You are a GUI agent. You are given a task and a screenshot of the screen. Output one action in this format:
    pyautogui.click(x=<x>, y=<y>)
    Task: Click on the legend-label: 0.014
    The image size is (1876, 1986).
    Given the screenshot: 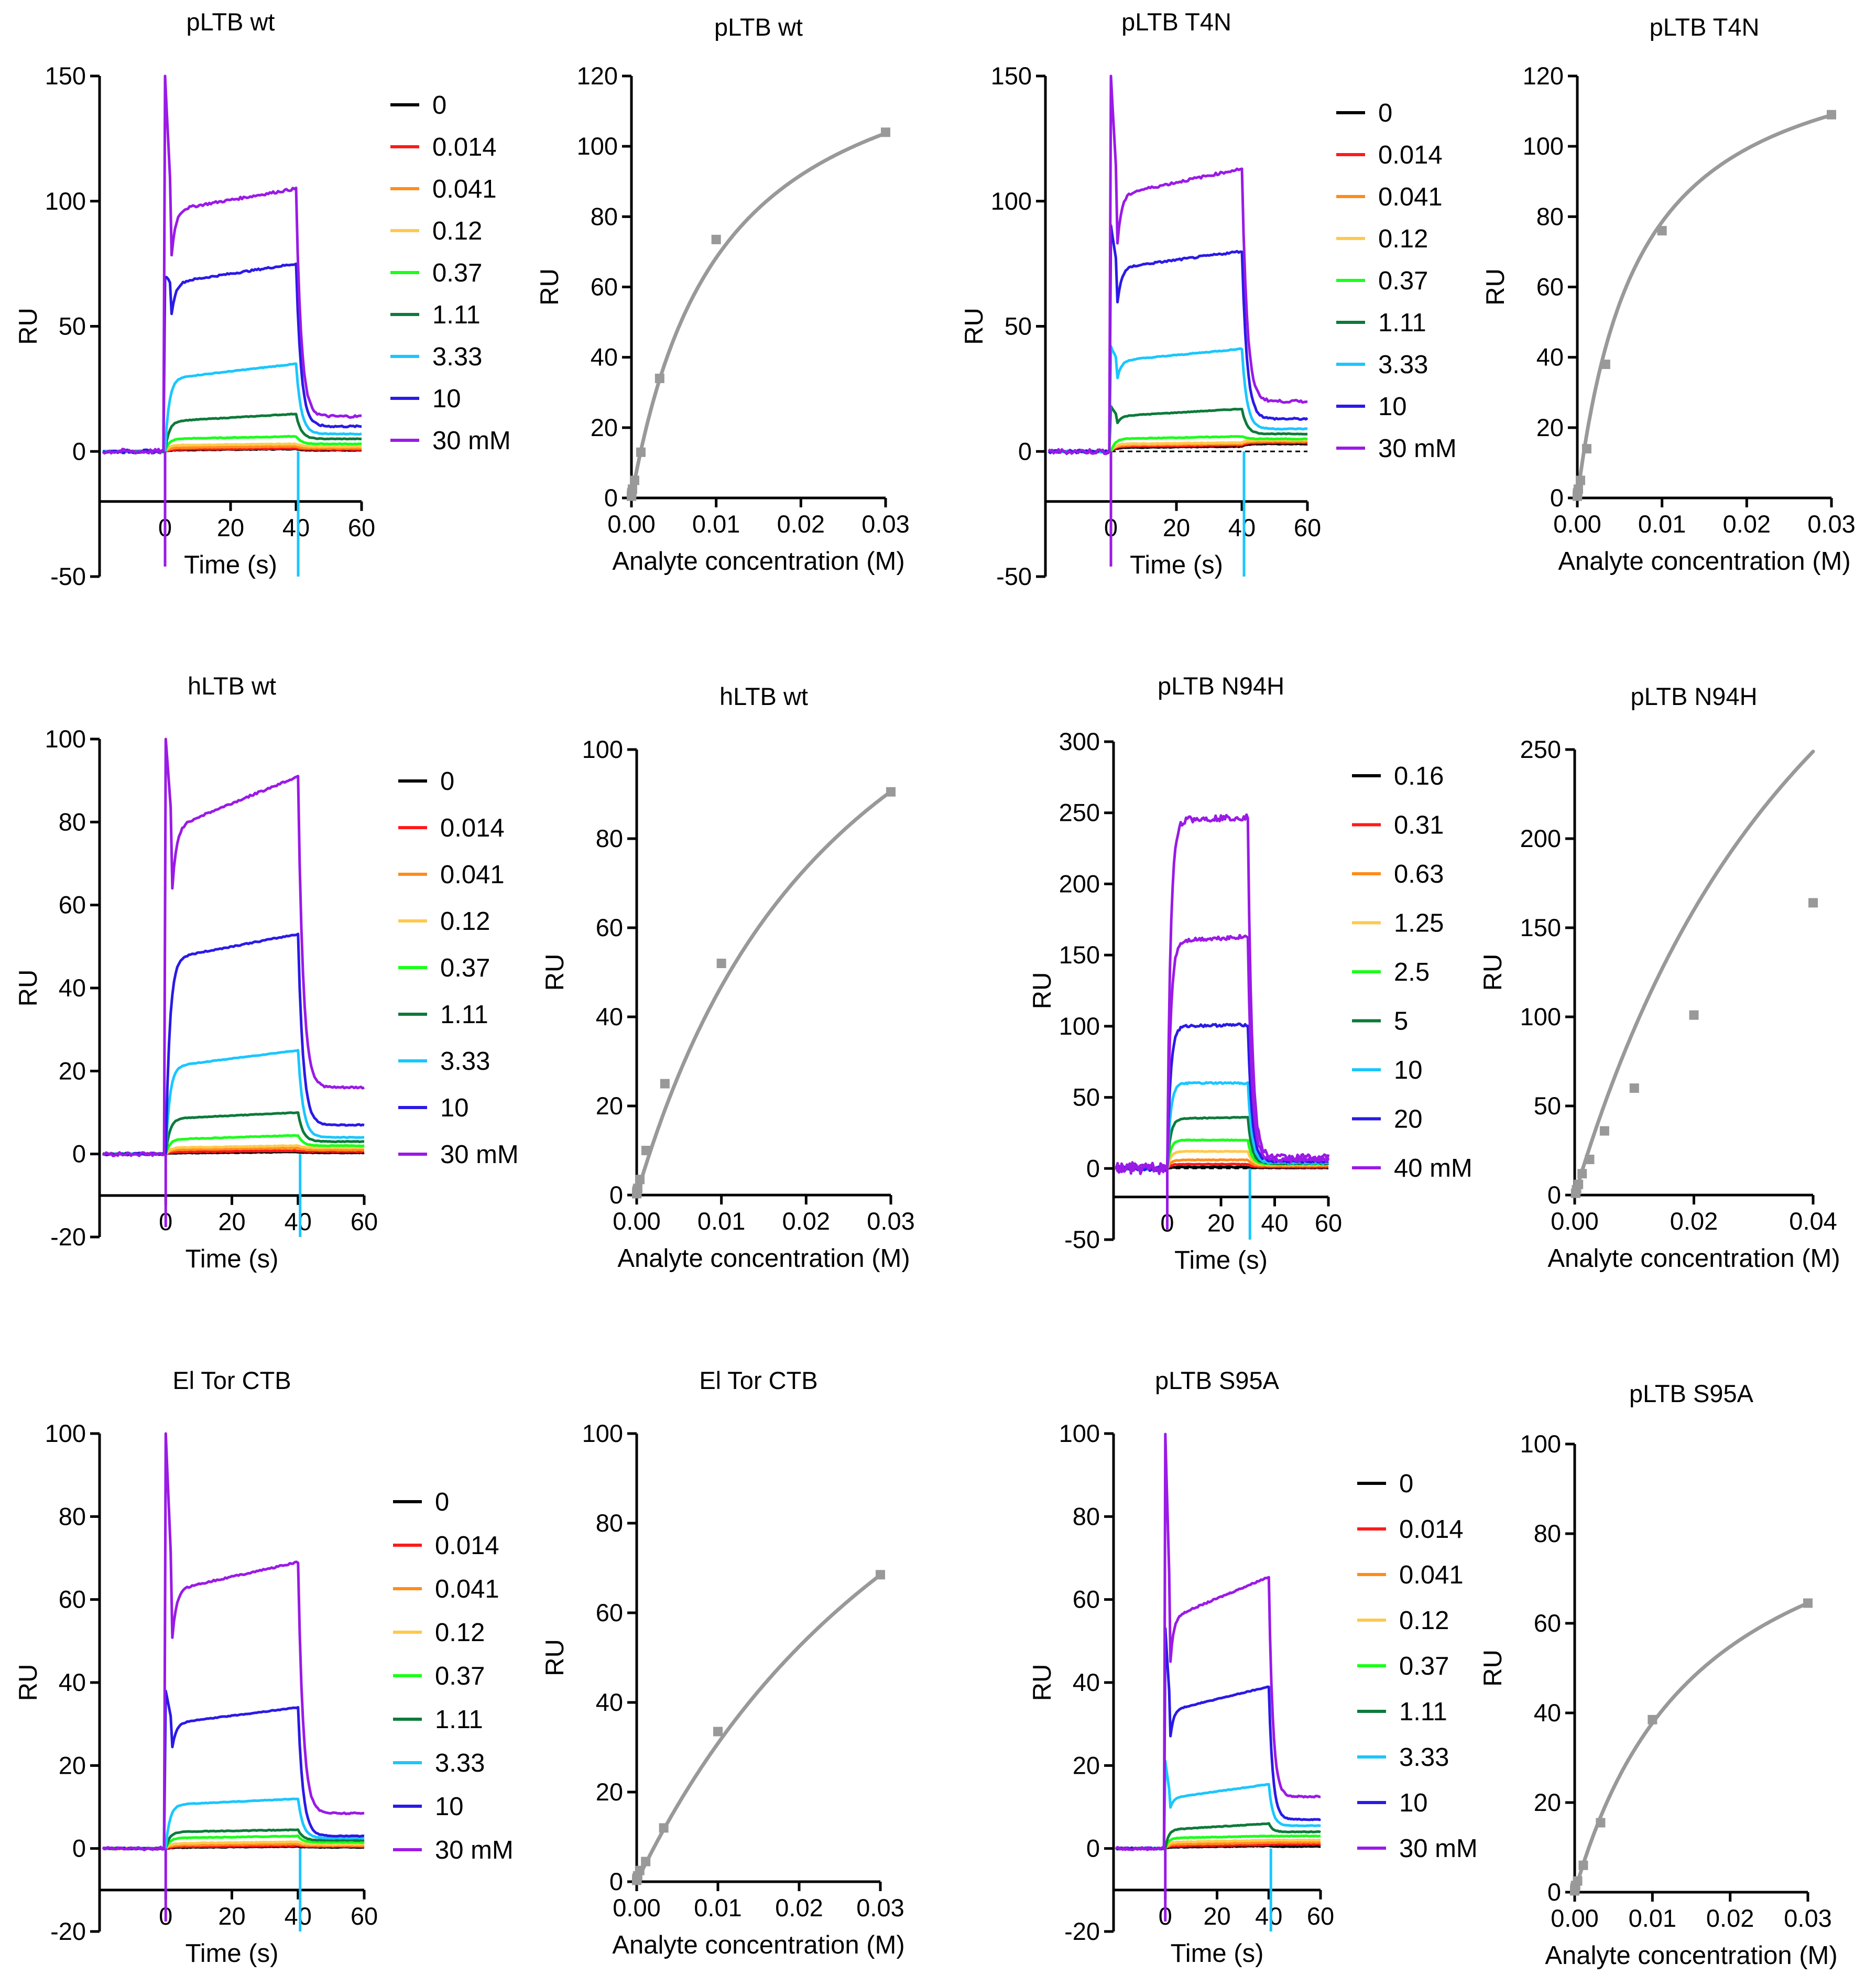 What is the action you would take?
    pyautogui.click(x=1431, y=1530)
    